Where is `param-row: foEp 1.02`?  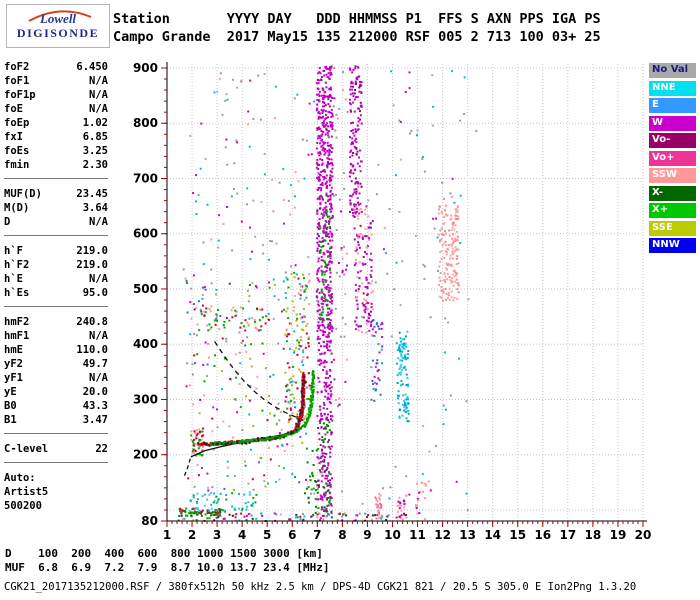 param-row: foEp 1.02 is located at coordinates (56, 123).